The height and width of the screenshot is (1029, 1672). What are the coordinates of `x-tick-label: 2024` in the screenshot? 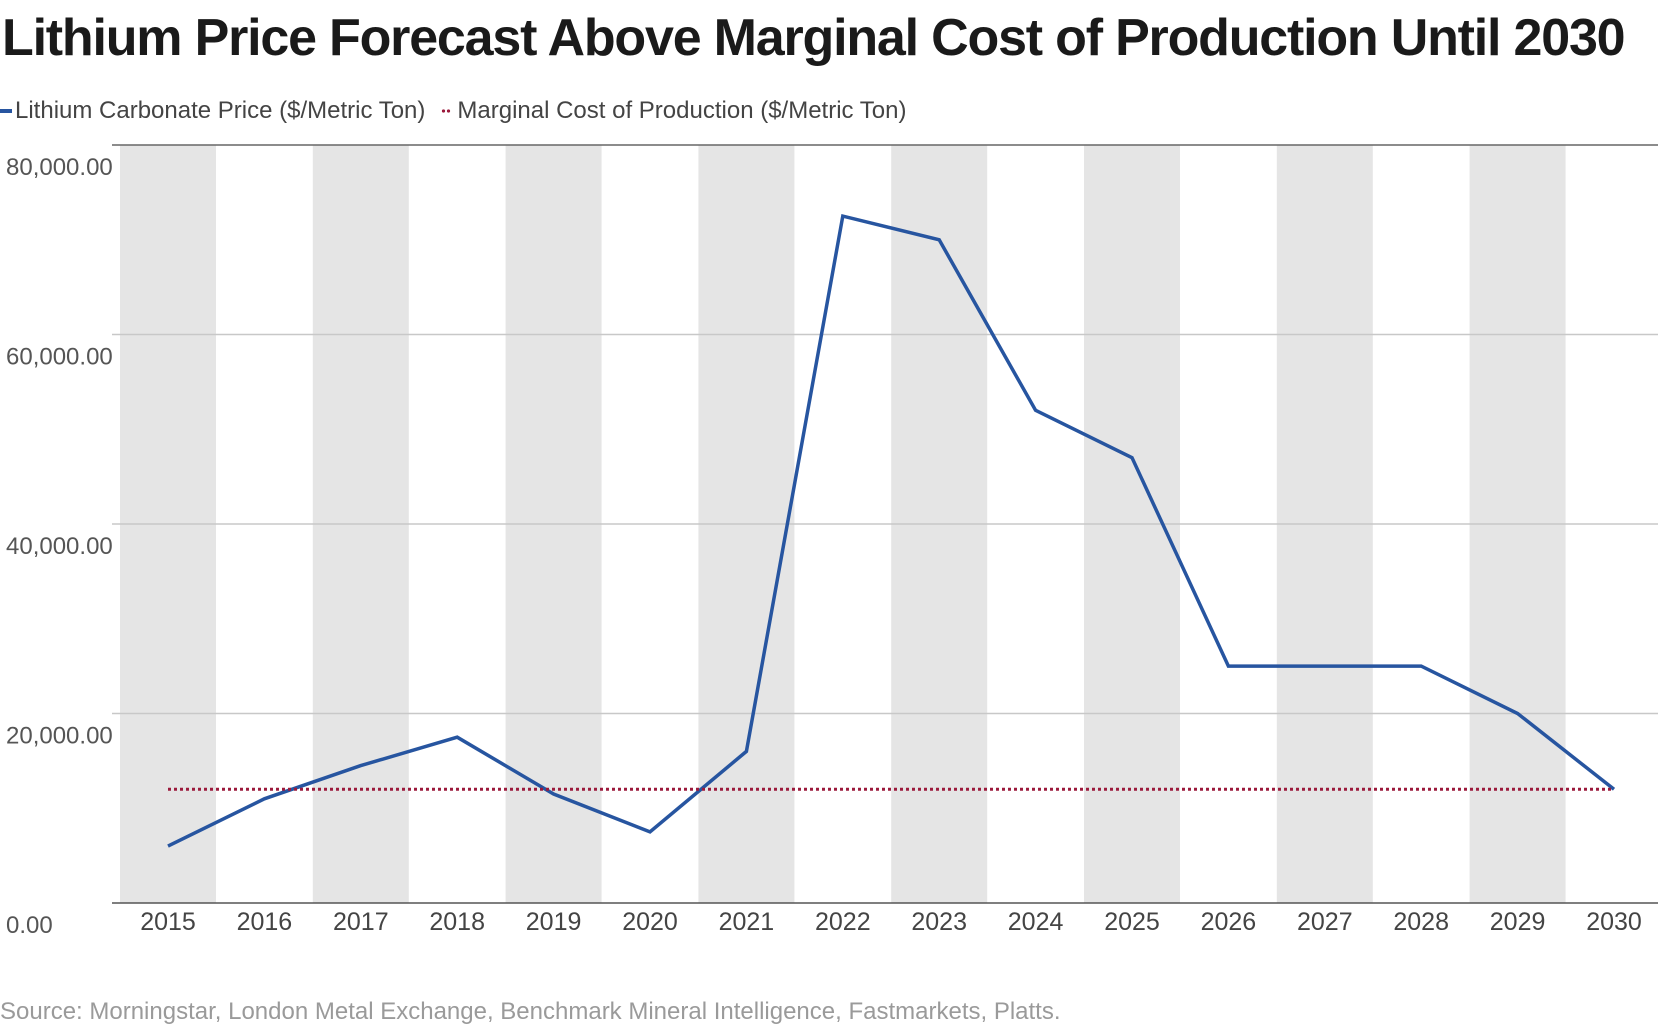 It's located at (1036, 922).